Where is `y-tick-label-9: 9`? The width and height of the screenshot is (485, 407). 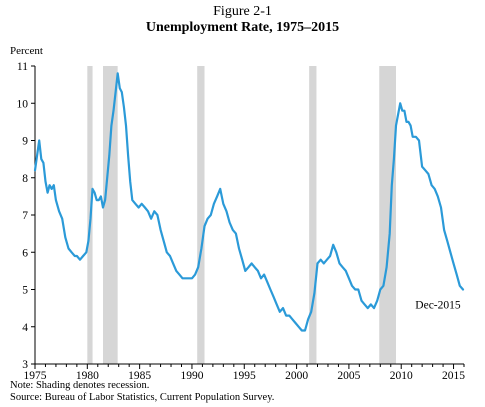 y-tick-label-9: 9 is located at coordinates (25, 142).